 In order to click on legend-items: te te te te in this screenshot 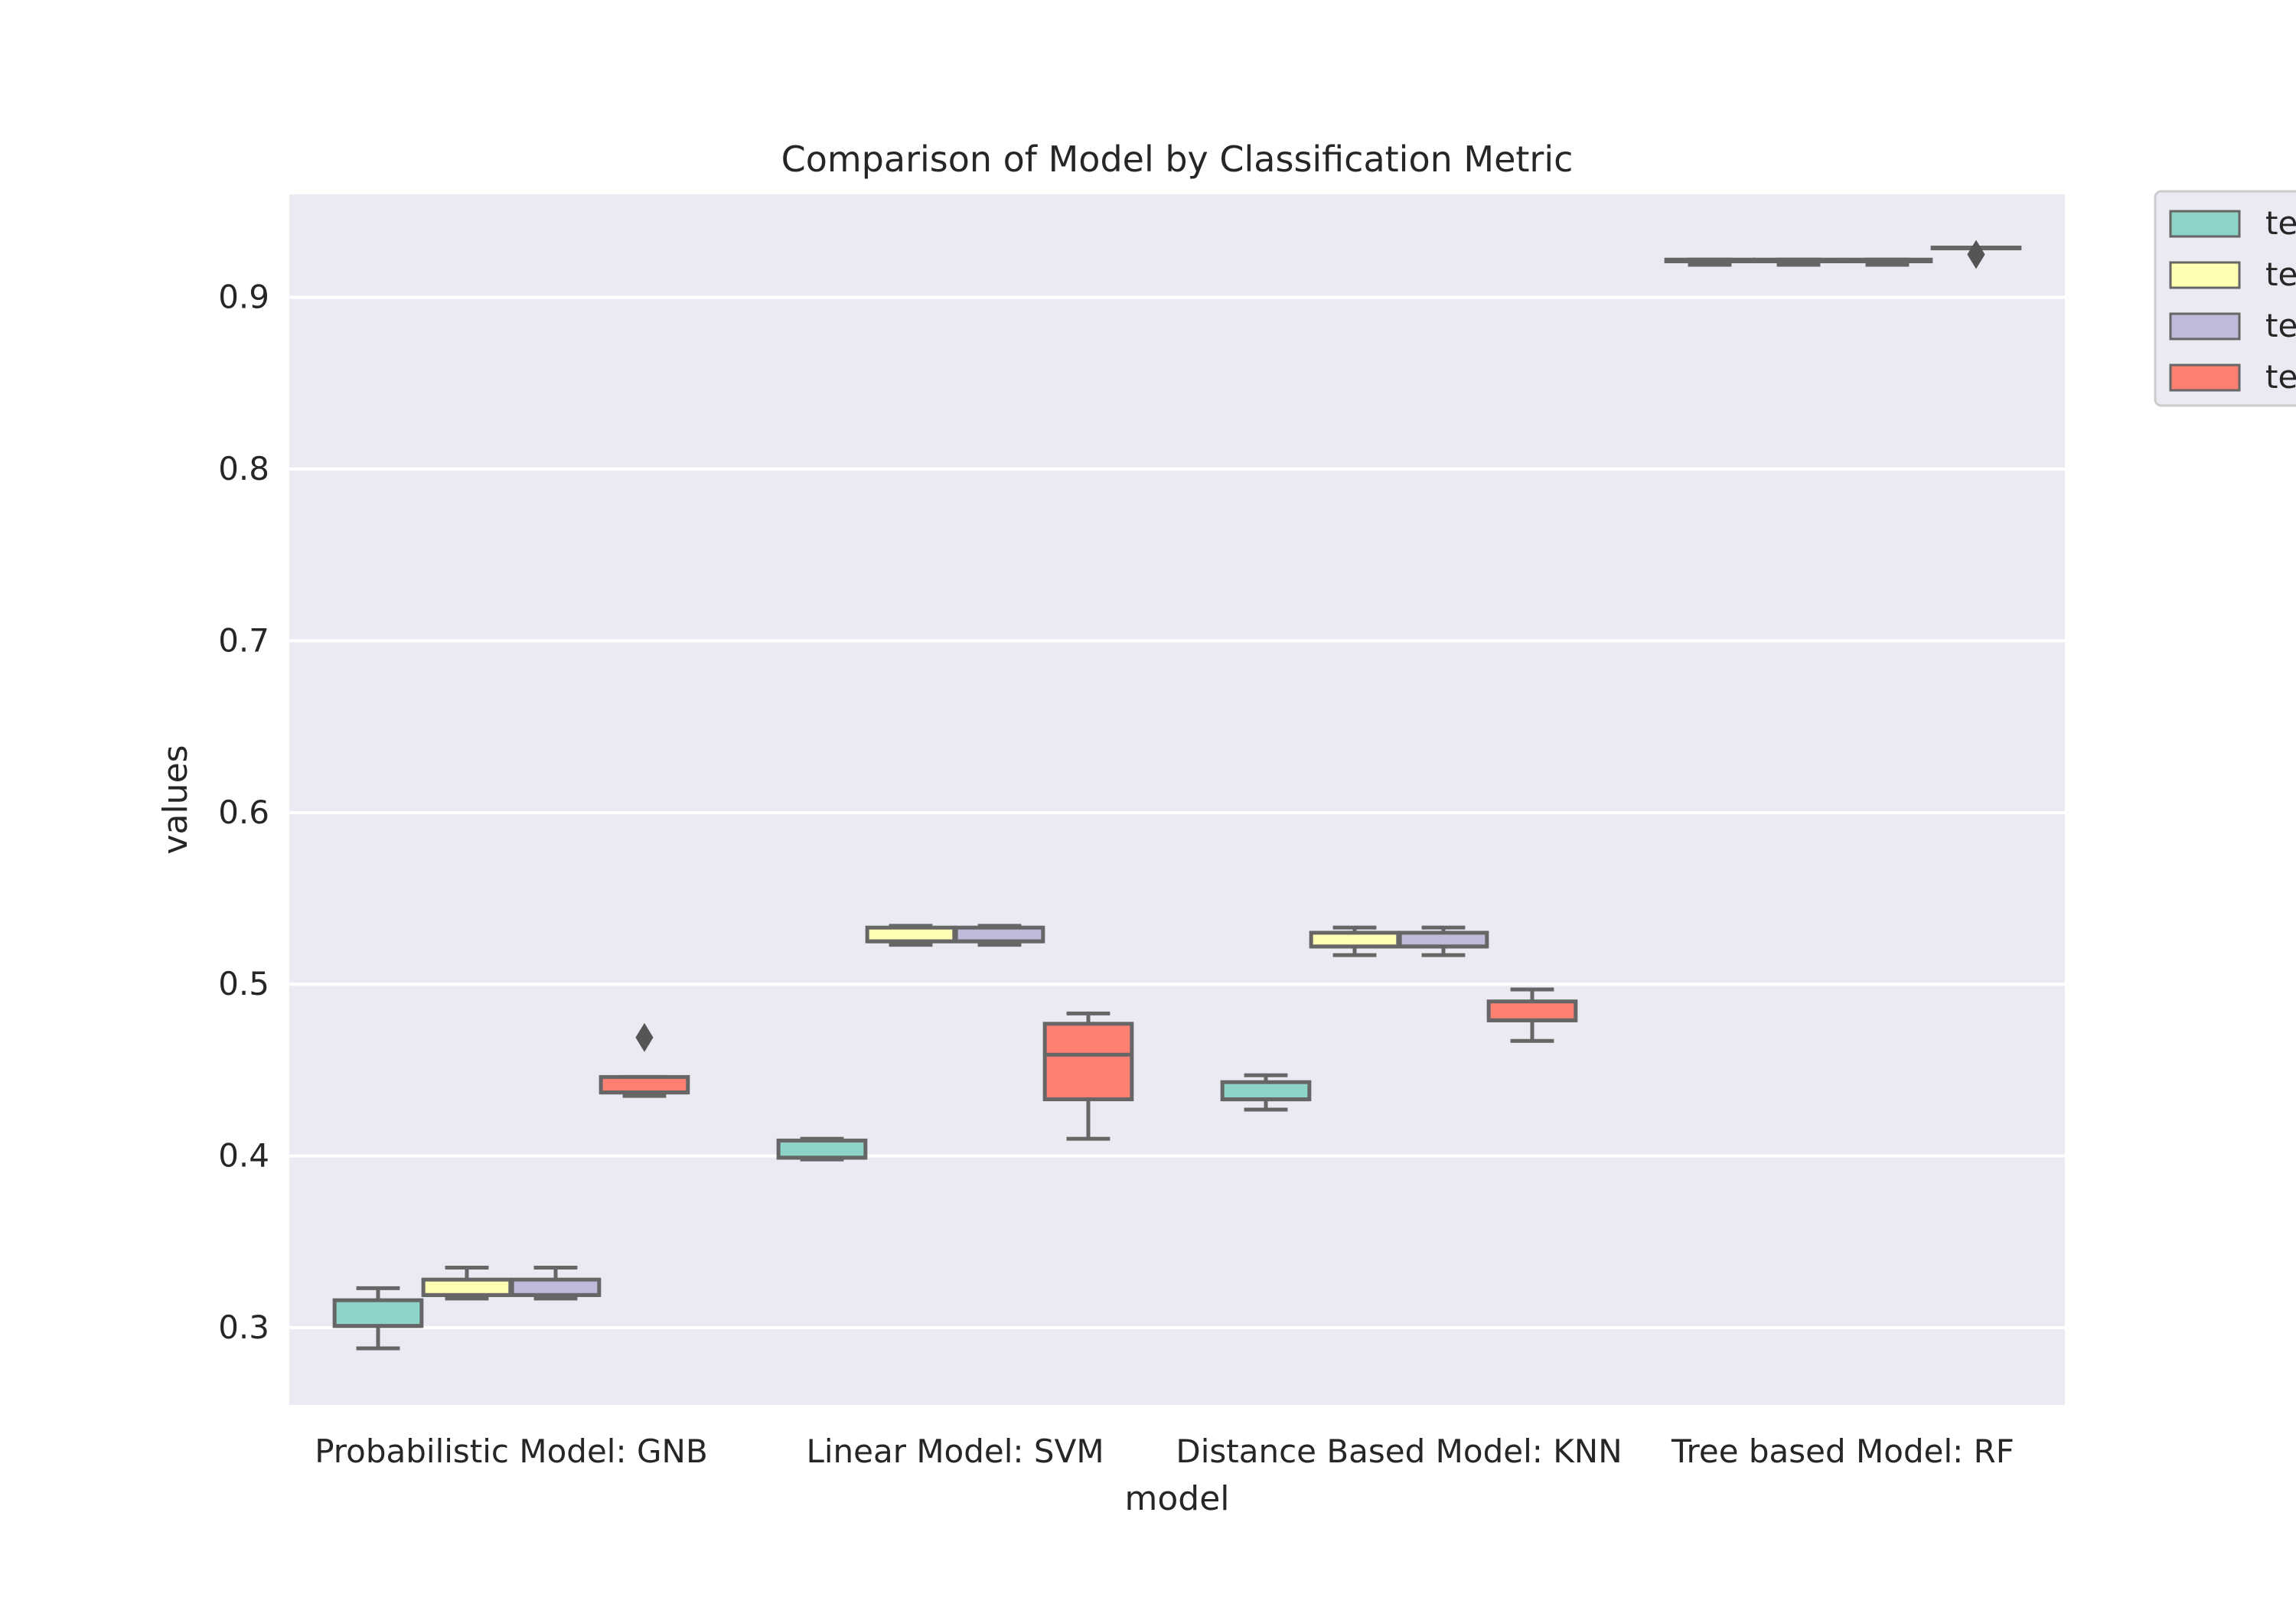, I will do `click(2232, 300)`.